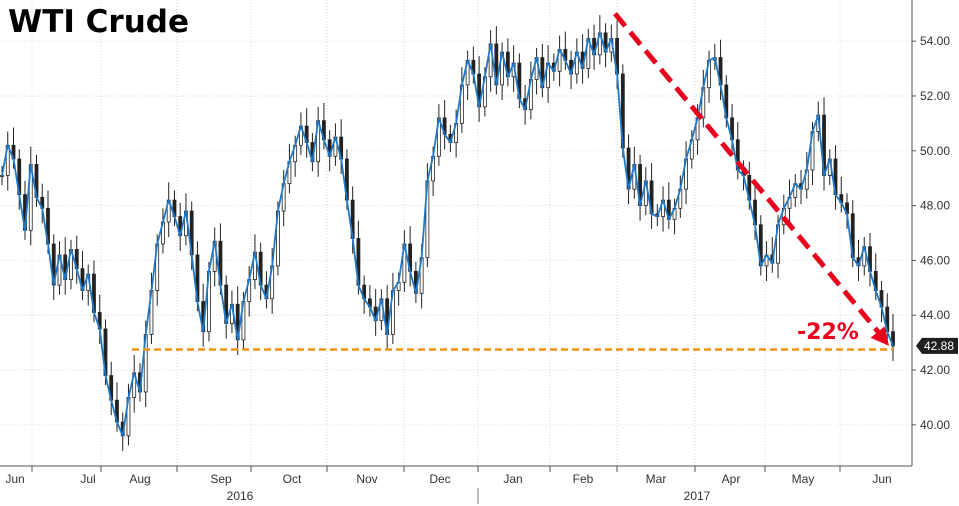  What do you see at coordinates (87, 479) in the screenshot?
I see `x-tick-label: Jul` at bounding box center [87, 479].